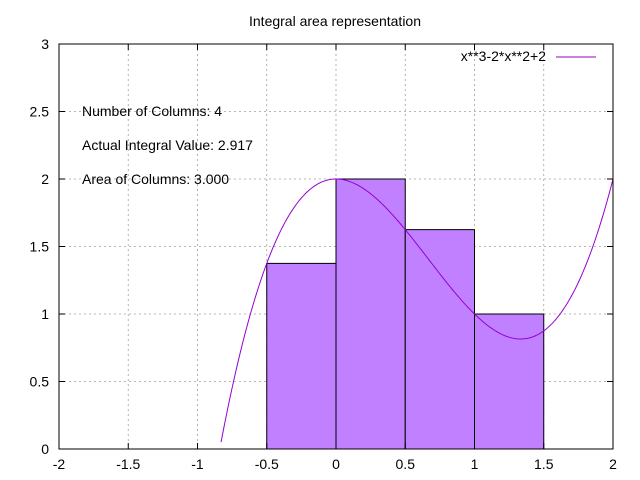 This screenshot has width=640, height=480. Describe the element at coordinates (45, 314) in the screenshot. I see `y-tick-label: 1` at that location.